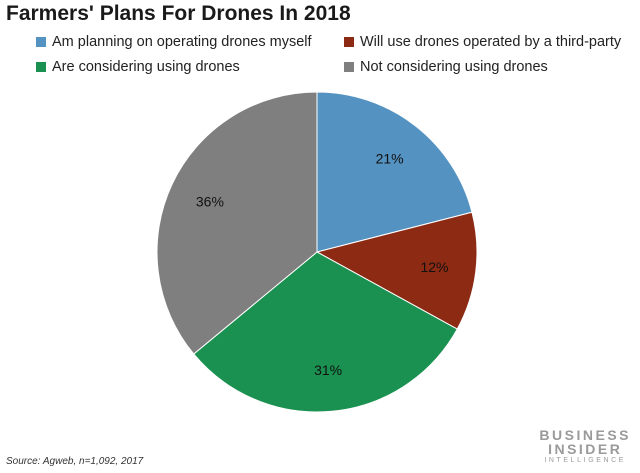 This screenshot has width=640, height=473. Describe the element at coordinates (146, 67) in the screenshot. I see `legend-label-considering: Are considering using drones` at that location.